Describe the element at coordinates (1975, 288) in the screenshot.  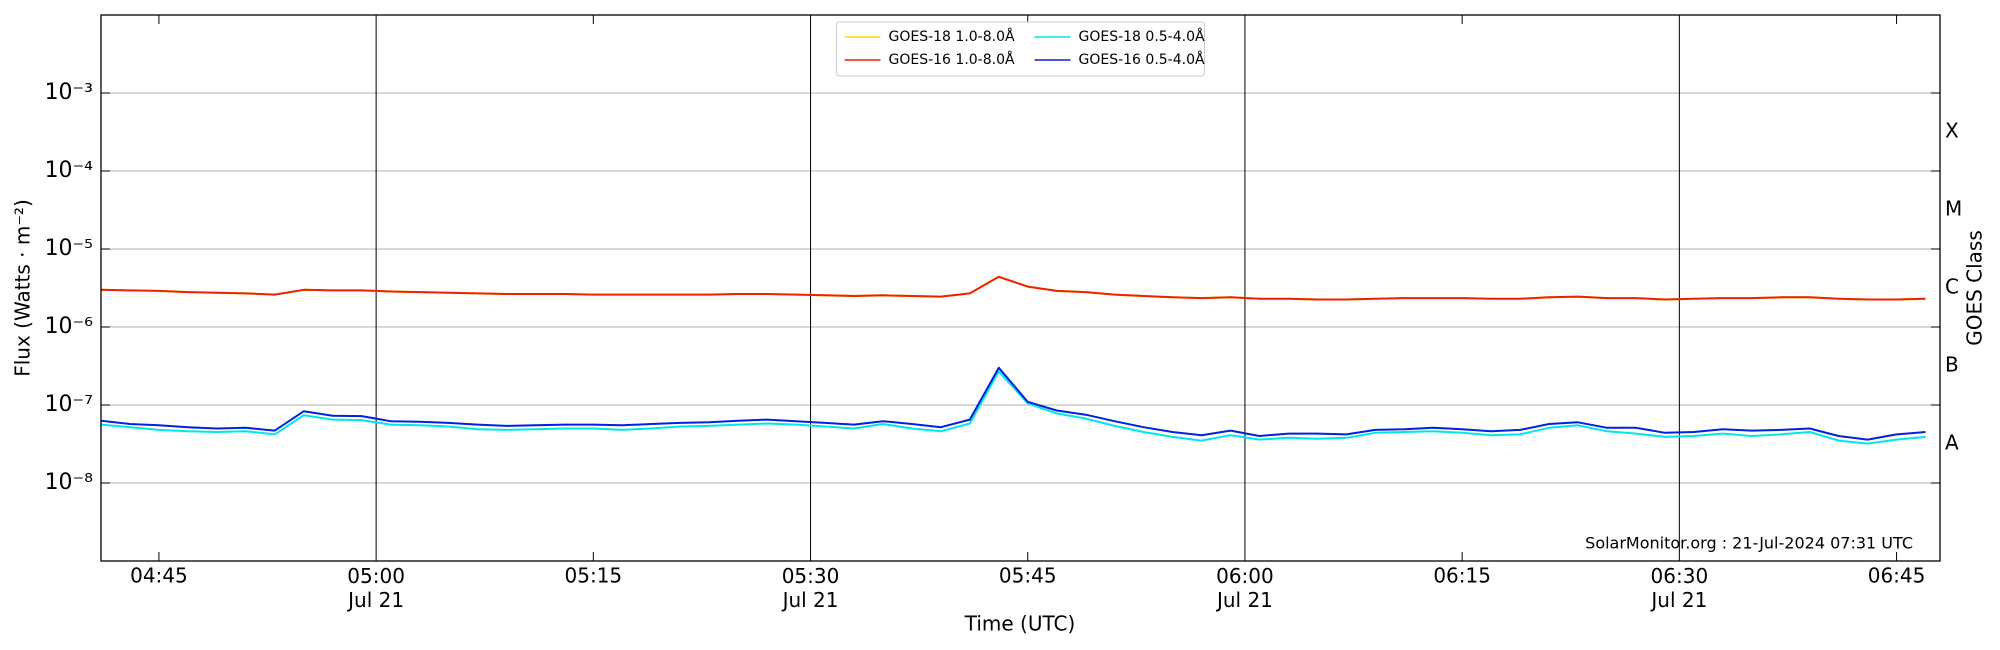
I see `y2-axis-label: GOES Class` at that location.